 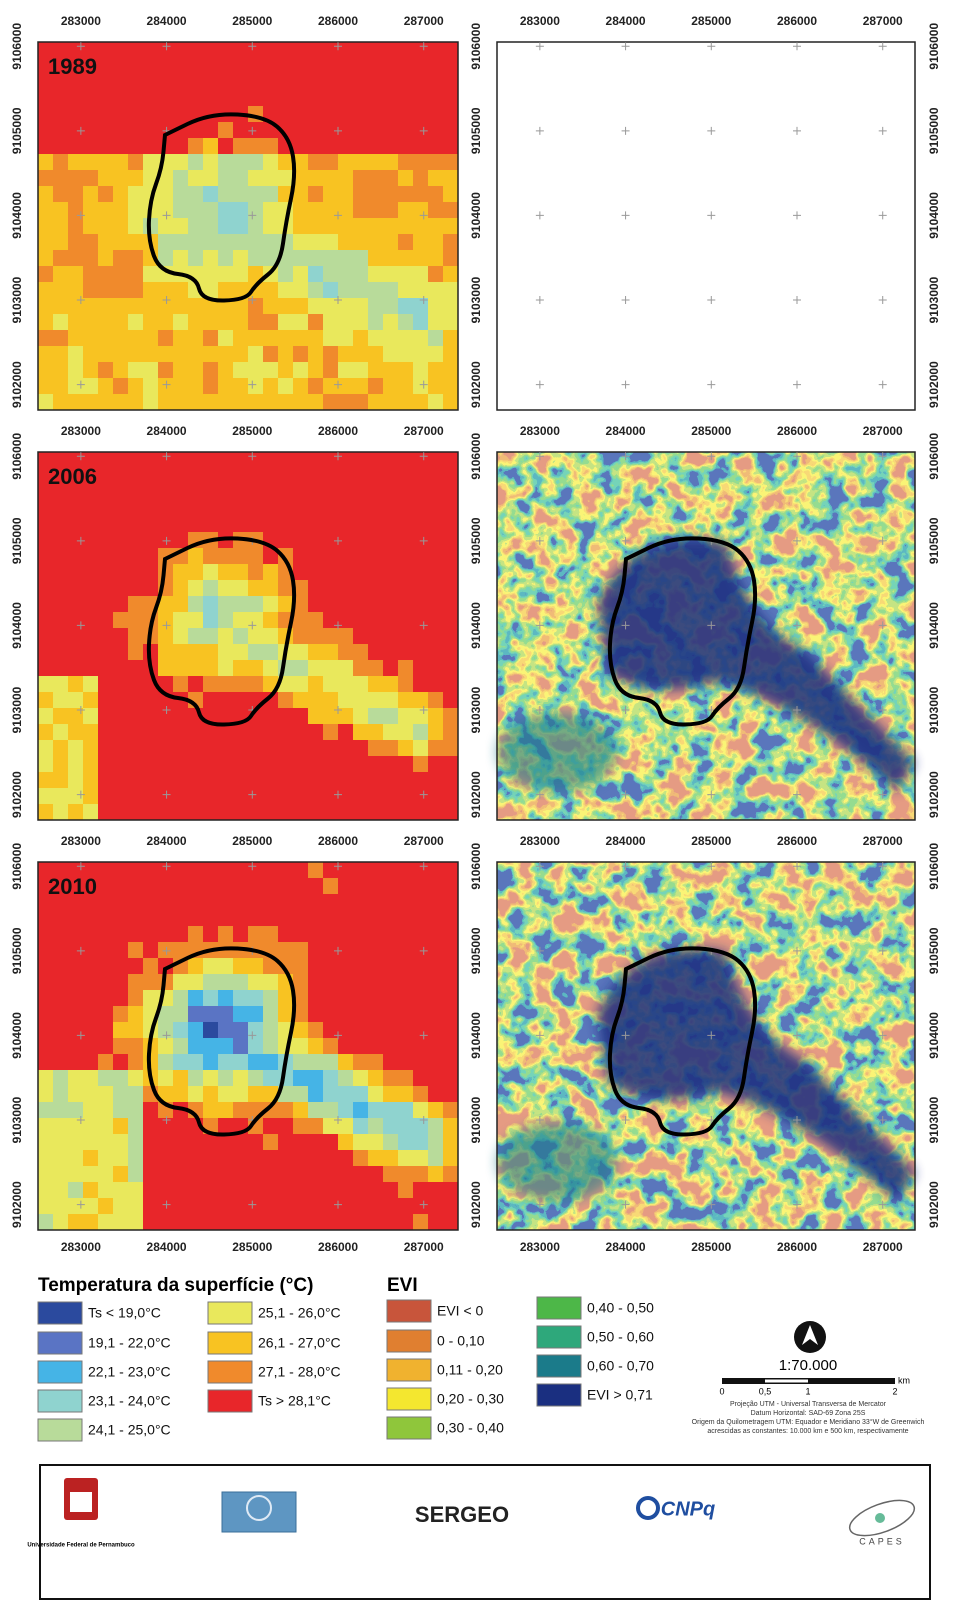 What do you see at coordinates (129, 1401) in the screenshot?
I see `legend-label: 23,1 - 24,0°C` at bounding box center [129, 1401].